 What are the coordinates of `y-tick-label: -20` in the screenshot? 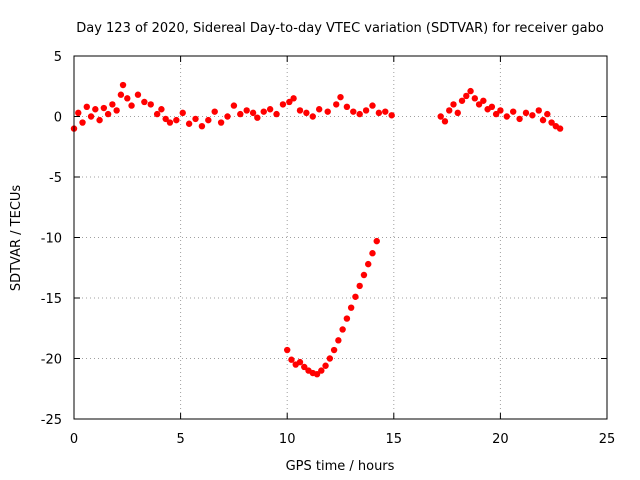 It's located at (51, 360).